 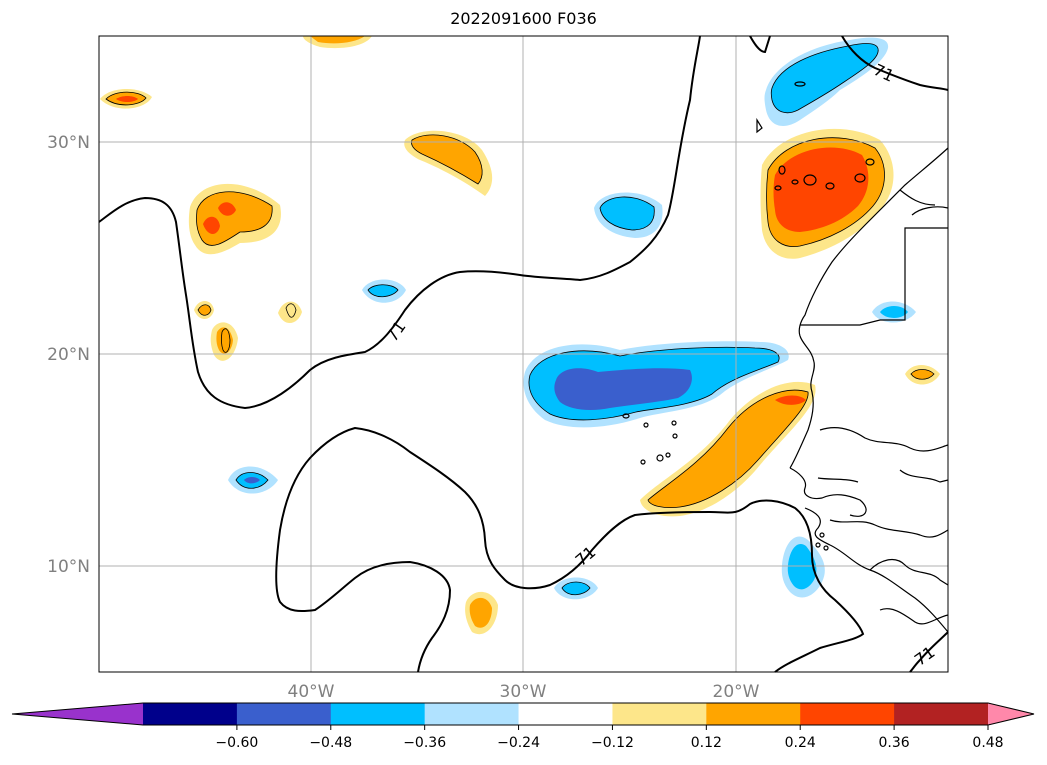 I want to click on colorbar-tick-label: −0.48, so click(x=330, y=743).